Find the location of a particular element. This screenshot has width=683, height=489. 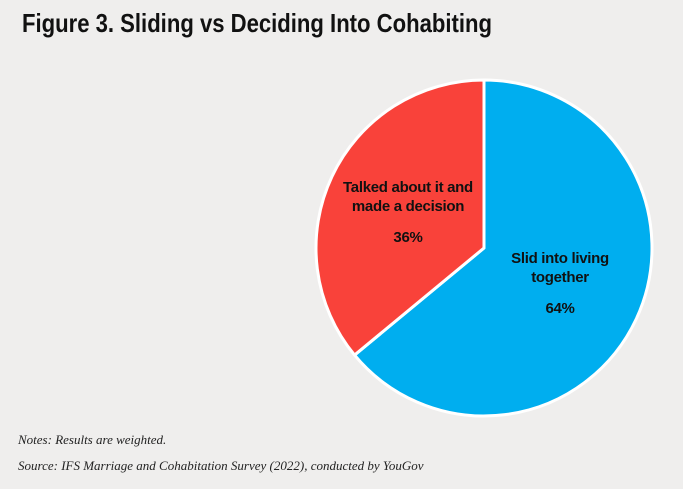

slice-label: Talked about it and made a decision 36% is located at coordinates (408, 212).